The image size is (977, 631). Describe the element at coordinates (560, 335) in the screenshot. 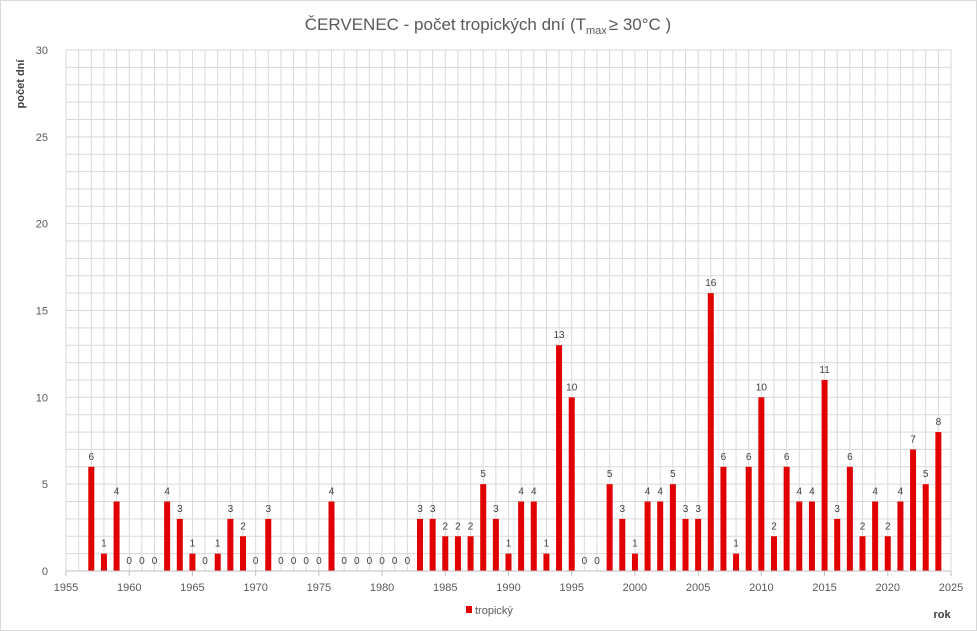

I see `data-label: 13` at that location.